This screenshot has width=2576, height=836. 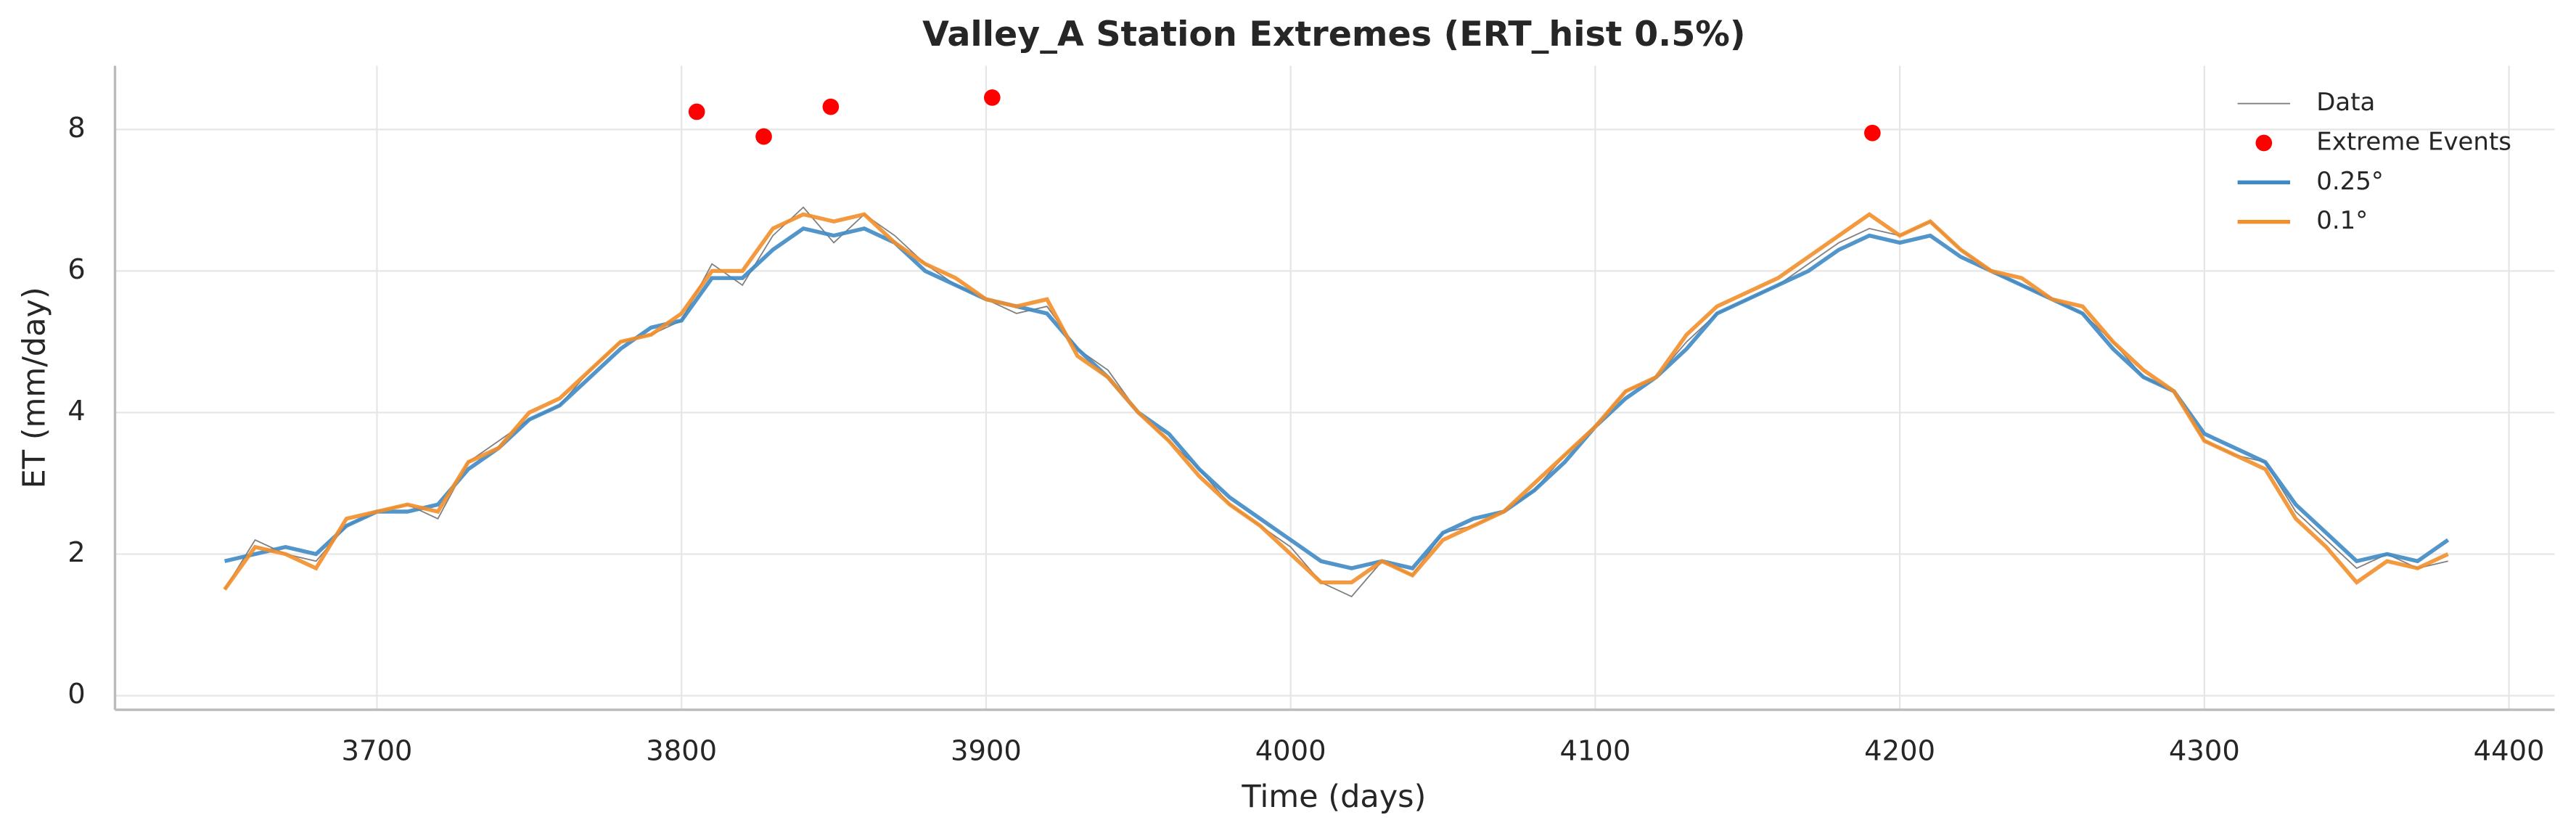 What do you see at coordinates (377, 750) in the screenshot?
I see `x-tick-label: 3700` at bounding box center [377, 750].